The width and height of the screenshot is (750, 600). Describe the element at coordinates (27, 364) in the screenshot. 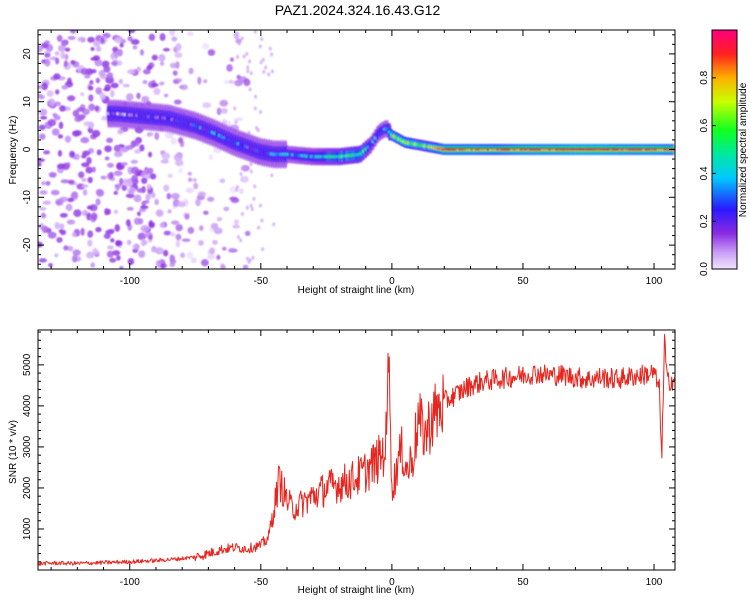

I see `snr-y-tick-label: 5000` at that location.